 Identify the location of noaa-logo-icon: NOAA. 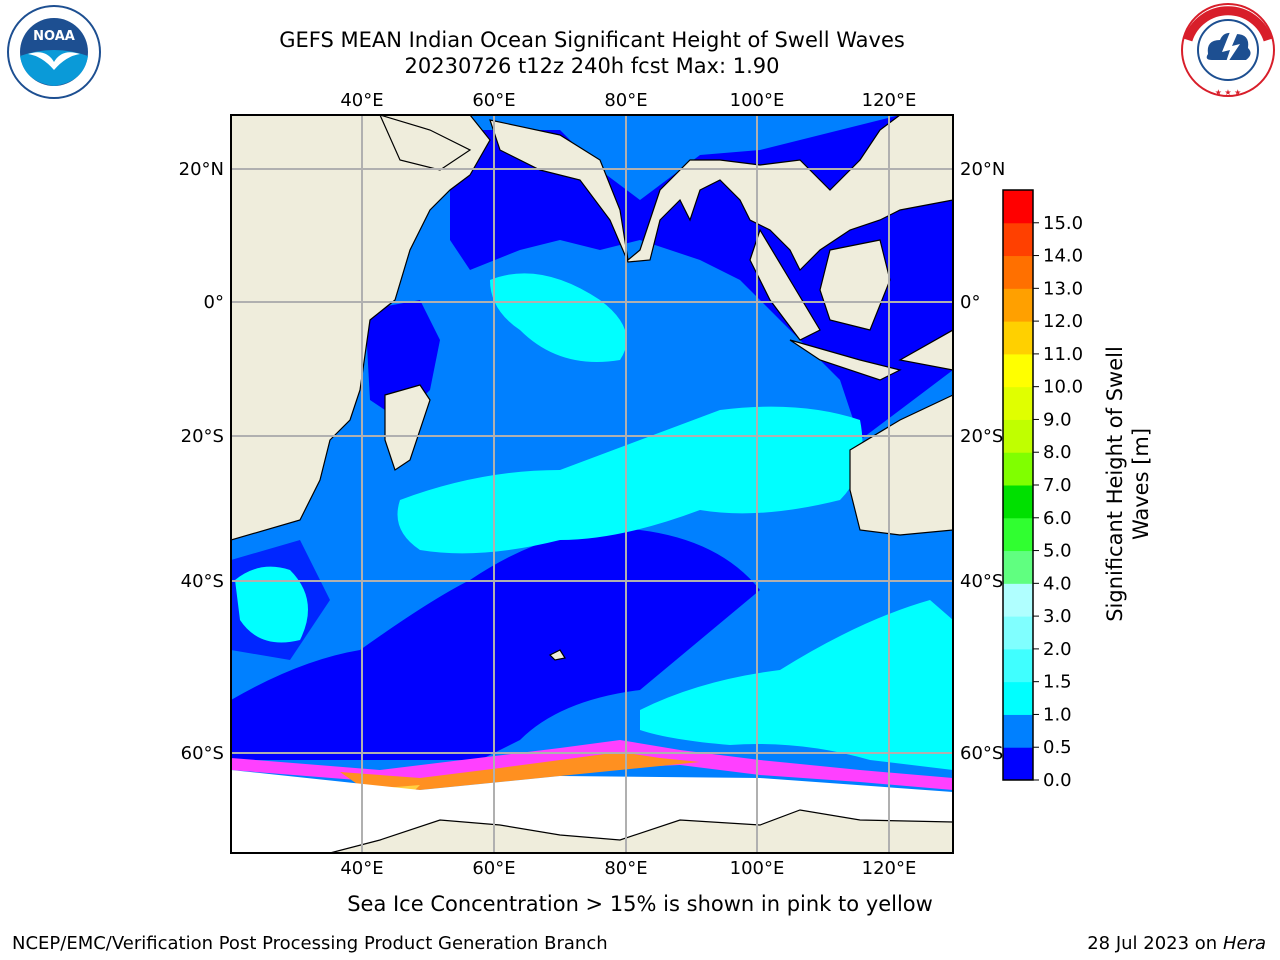
(54, 52).